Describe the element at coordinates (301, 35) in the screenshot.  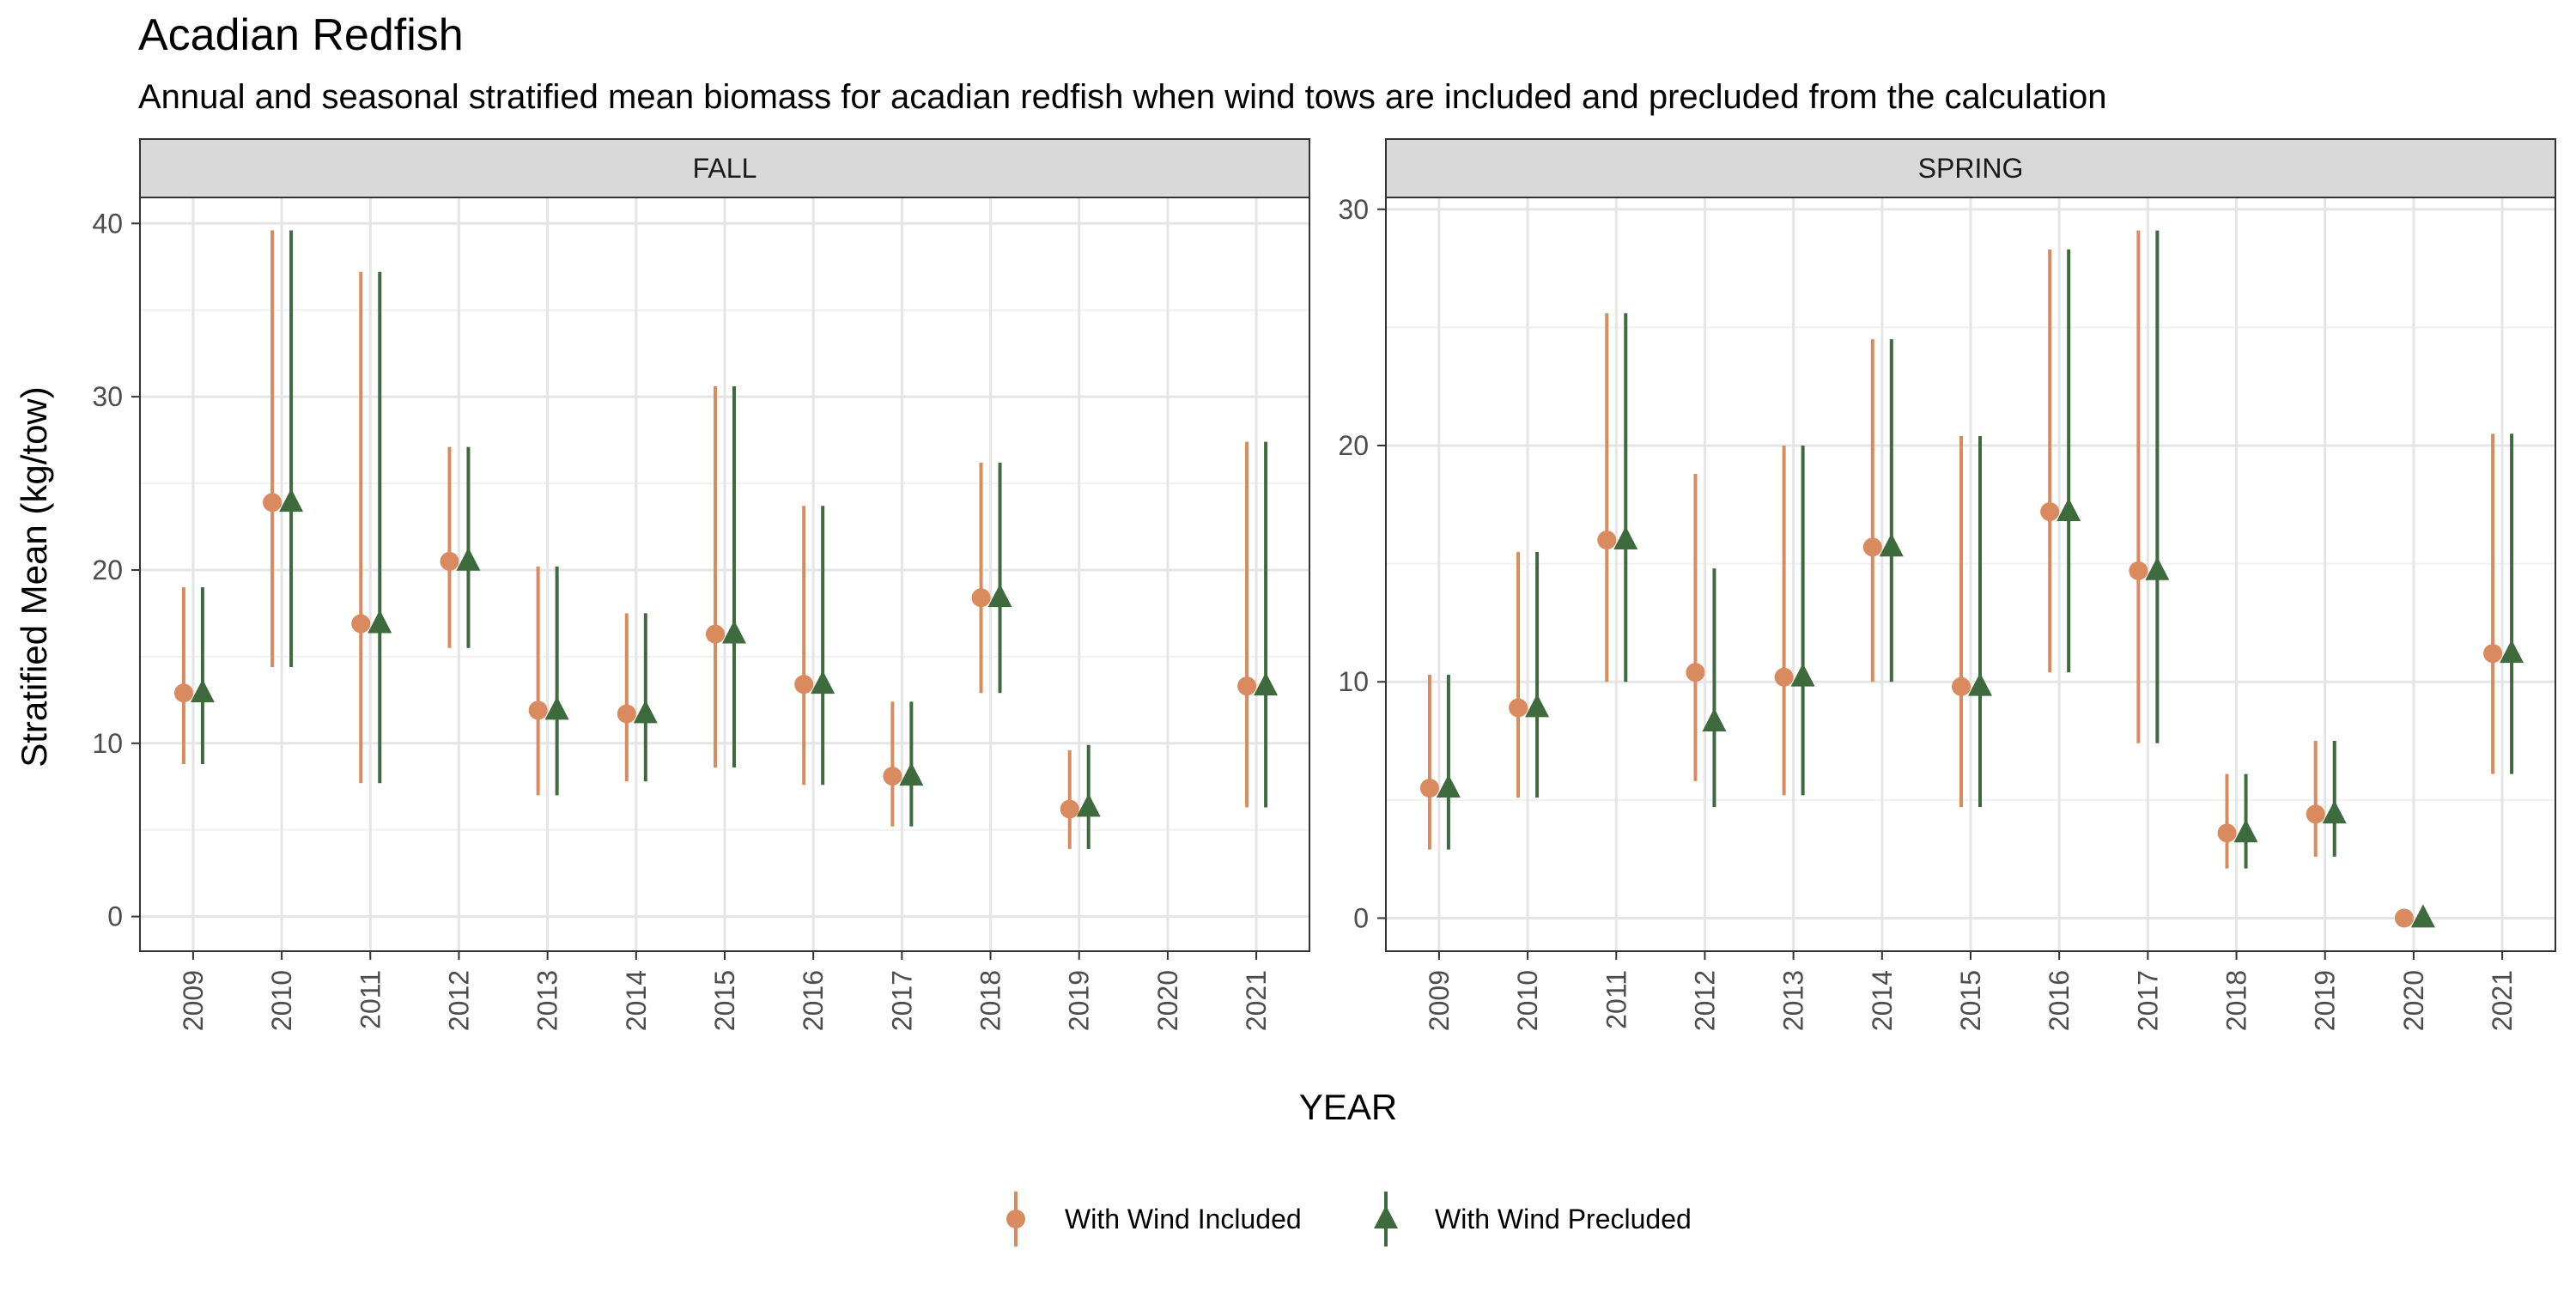
I see `chart-title: Acadian Redfish` at that location.